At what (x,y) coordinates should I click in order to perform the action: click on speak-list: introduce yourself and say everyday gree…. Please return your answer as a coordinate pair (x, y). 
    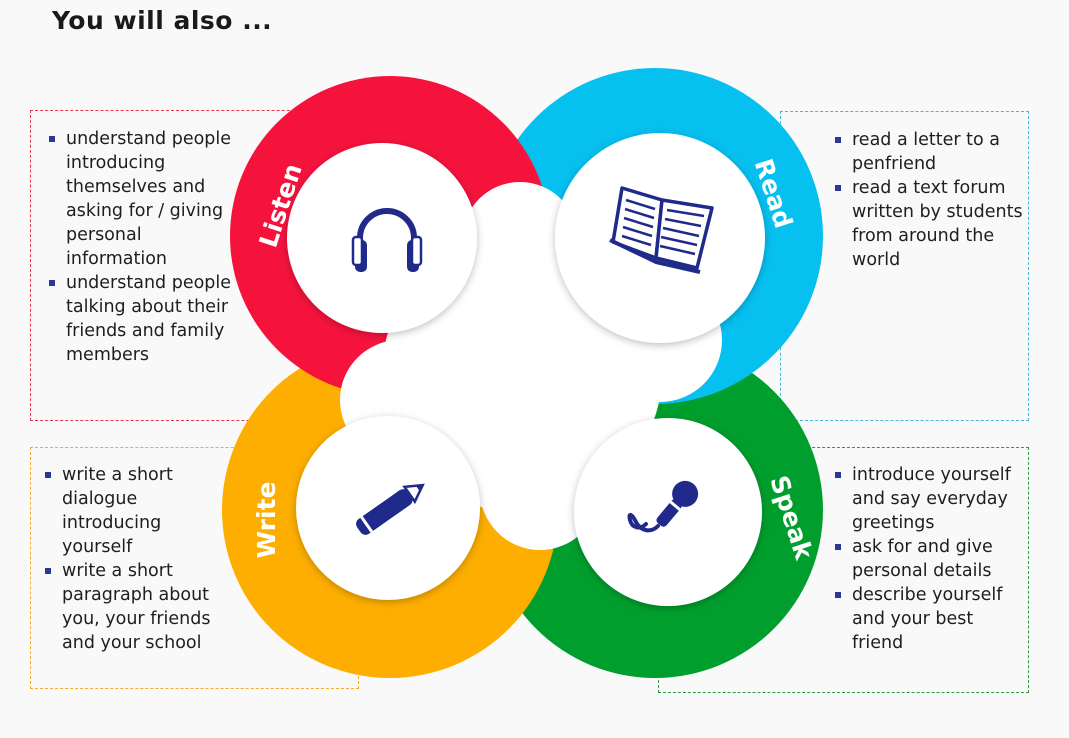
    Looking at the image, I should click on (929, 559).